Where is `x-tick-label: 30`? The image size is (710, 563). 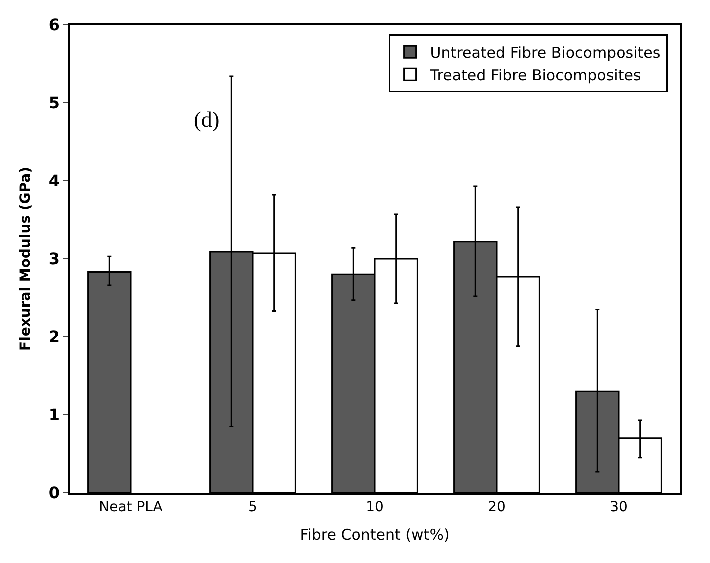 x-tick-label: 30 is located at coordinates (619, 508).